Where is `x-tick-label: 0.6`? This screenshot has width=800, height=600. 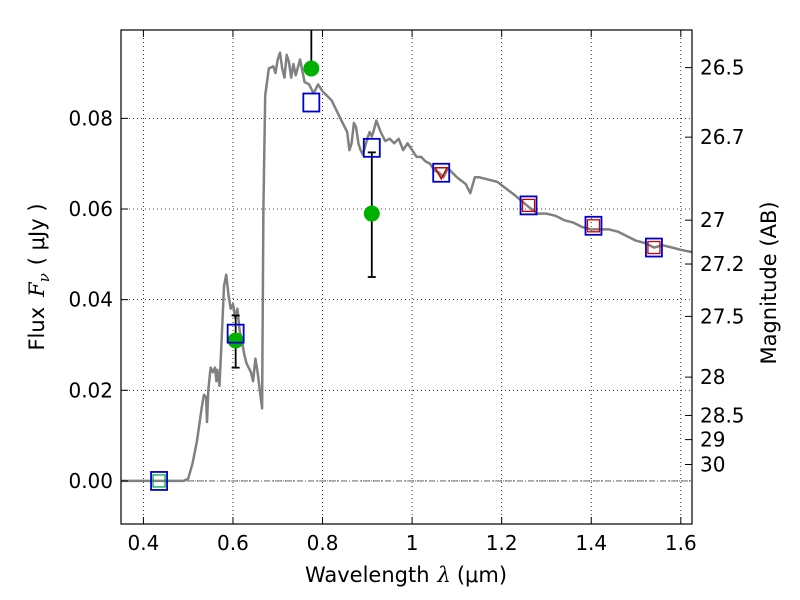
x-tick-label: 0.6 is located at coordinates (233, 543).